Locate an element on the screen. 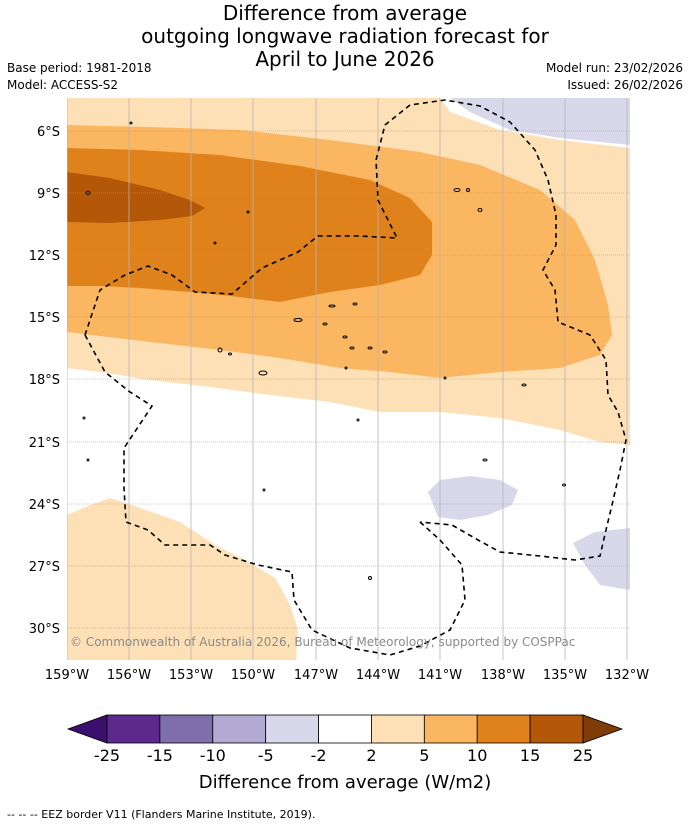 Image resolution: width=690 pixels, height=827 pixels. lat-label: 27°S is located at coordinates (44, 567).